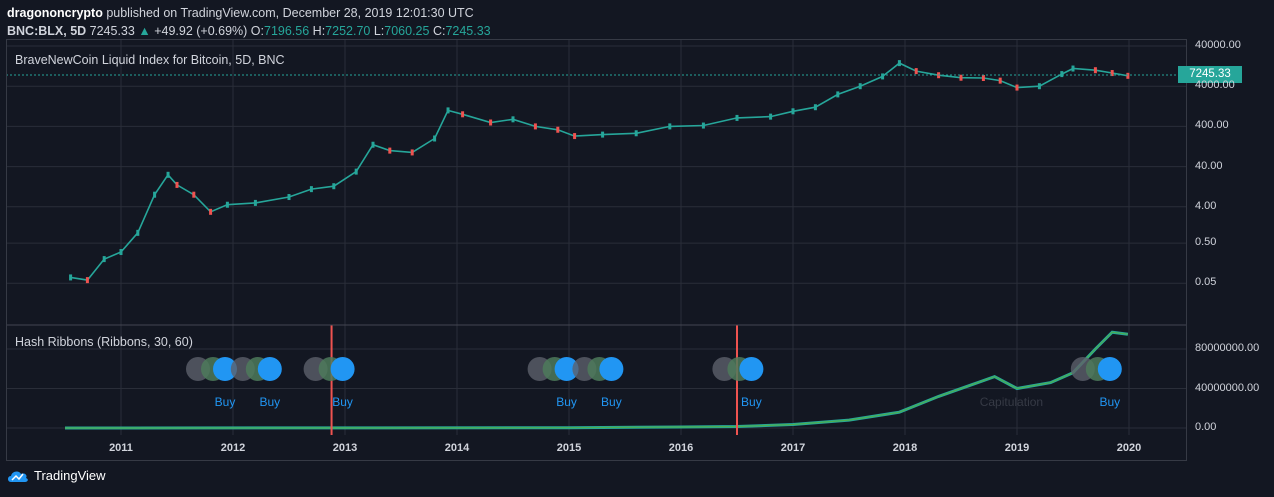 The image size is (1274, 497). I want to click on price-axis-label: 40.00, so click(1209, 165).